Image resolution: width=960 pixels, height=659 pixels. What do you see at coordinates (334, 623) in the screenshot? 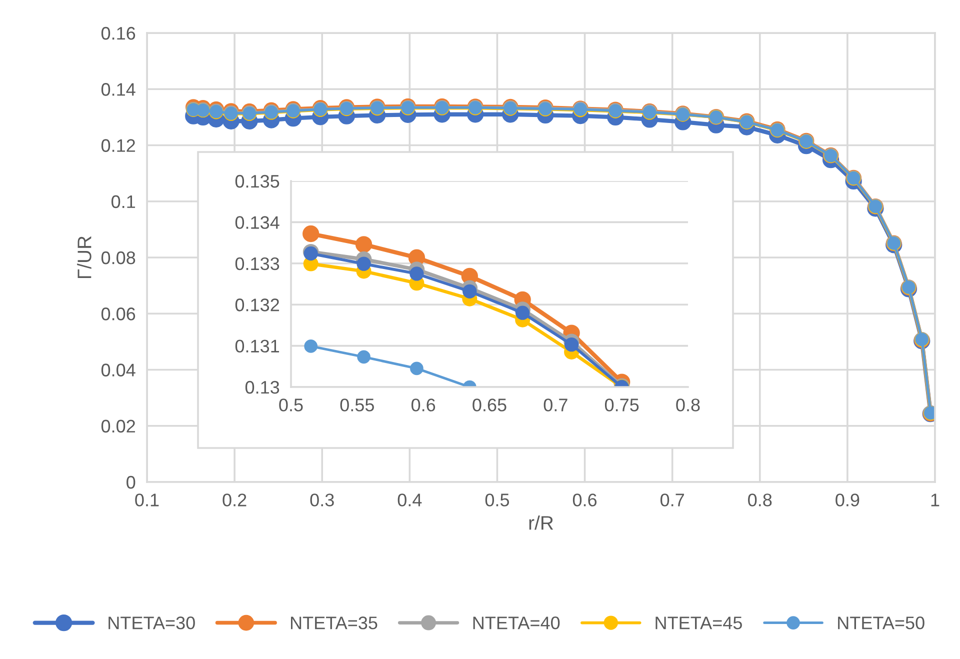
I see `legend-label: NTETA=35` at bounding box center [334, 623].